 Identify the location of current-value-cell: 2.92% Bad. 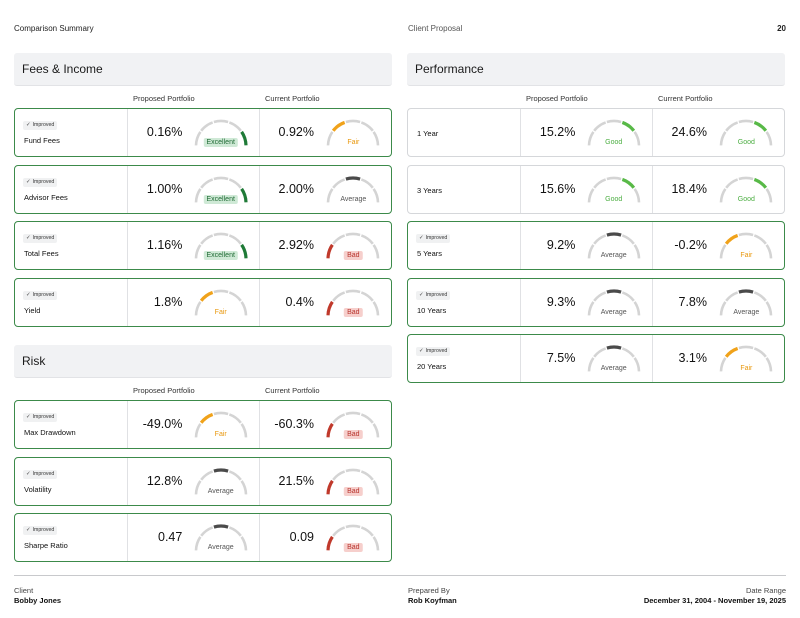
(325, 245).